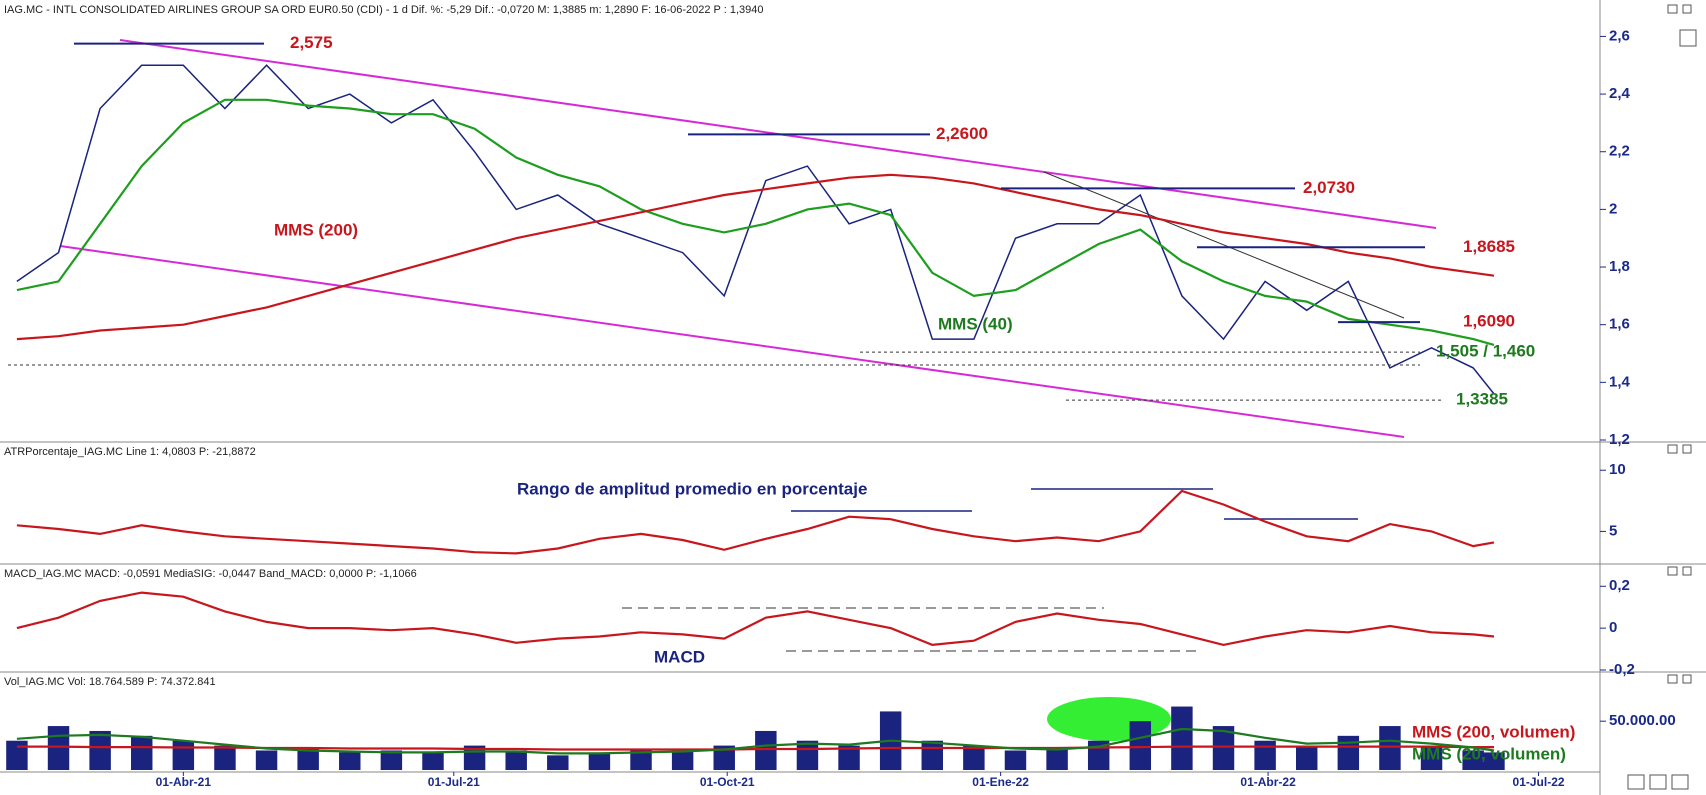 The height and width of the screenshot is (795, 1706). I want to click on annotation: Rango de amplitud promedio en porcentaje, so click(692, 488).